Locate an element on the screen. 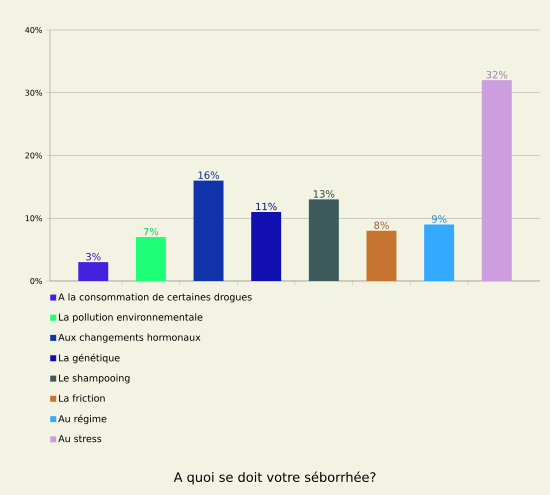 The width and height of the screenshot is (550, 495). legend-label: Le shampooing is located at coordinates (94, 379).